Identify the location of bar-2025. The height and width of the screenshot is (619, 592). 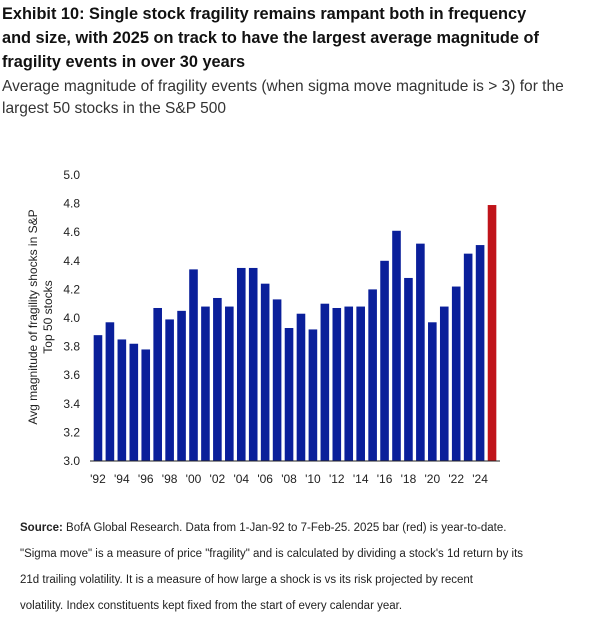
(492, 333).